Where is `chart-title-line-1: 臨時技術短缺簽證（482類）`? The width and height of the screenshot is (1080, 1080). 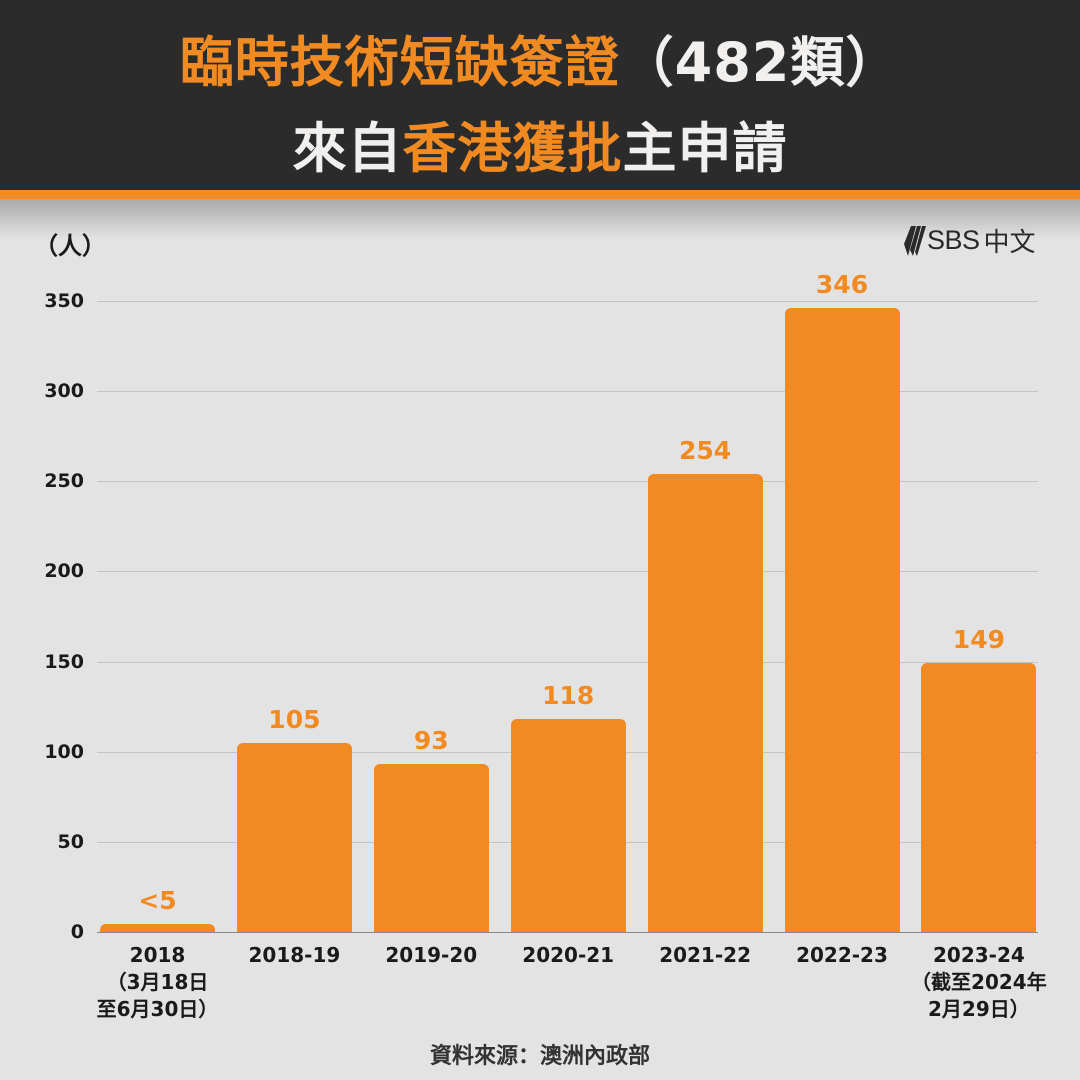 chart-title-line-1: 臨時技術短缺簽證（482類） is located at coordinates (540, 57).